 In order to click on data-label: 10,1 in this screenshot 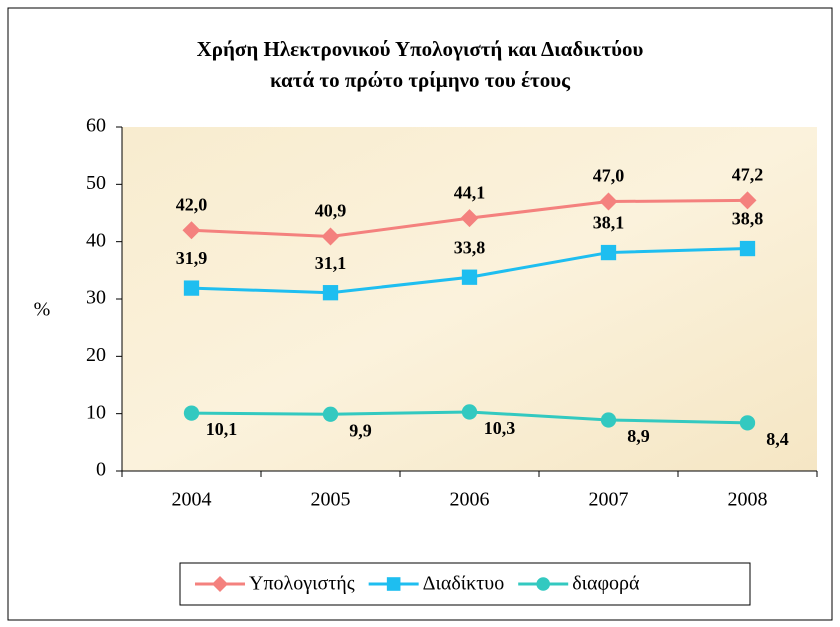, I will do `click(222, 429)`.